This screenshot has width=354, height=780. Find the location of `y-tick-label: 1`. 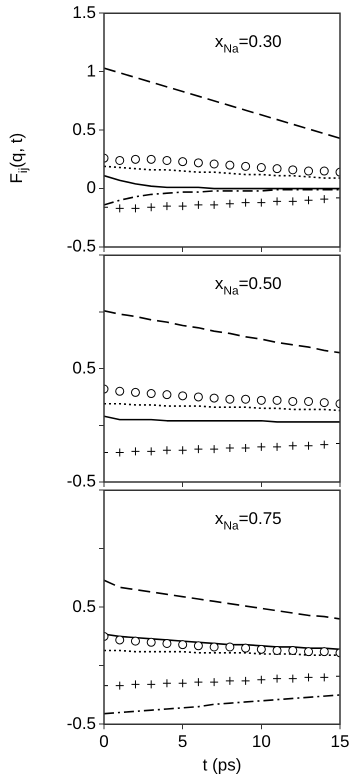

y-tick-label: 1 is located at coordinates (91, 70).